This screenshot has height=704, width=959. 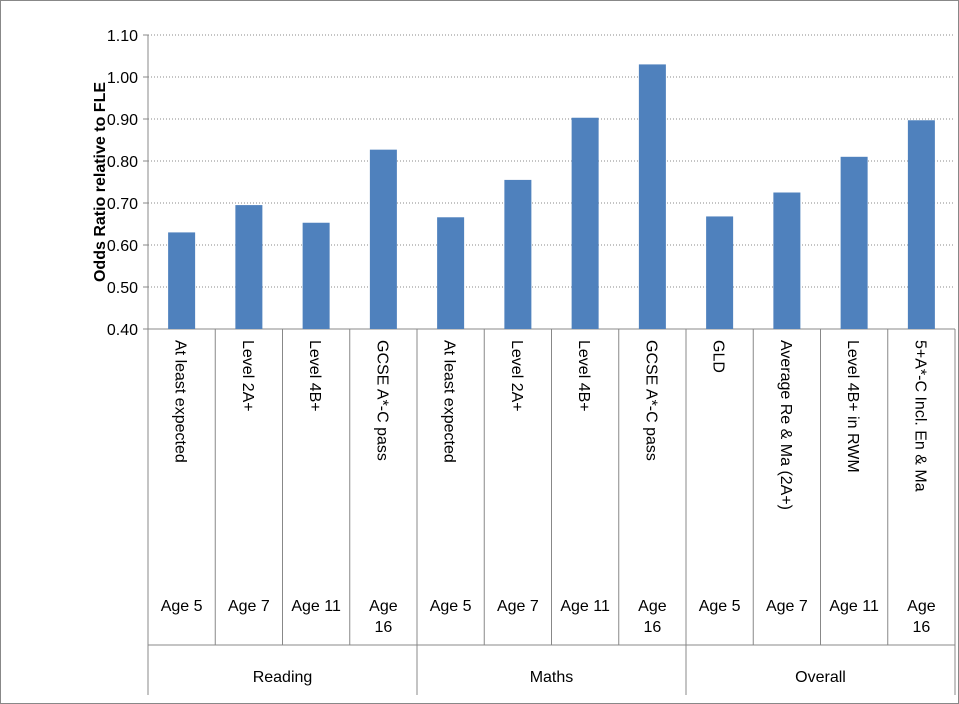 What do you see at coordinates (122, 120) in the screenshot?
I see `y-tick-label: 0.90` at bounding box center [122, 120].